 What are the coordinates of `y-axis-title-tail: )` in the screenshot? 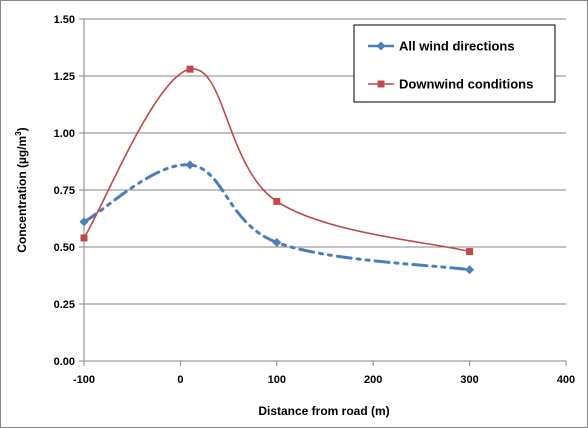 It's located at (22, 129).